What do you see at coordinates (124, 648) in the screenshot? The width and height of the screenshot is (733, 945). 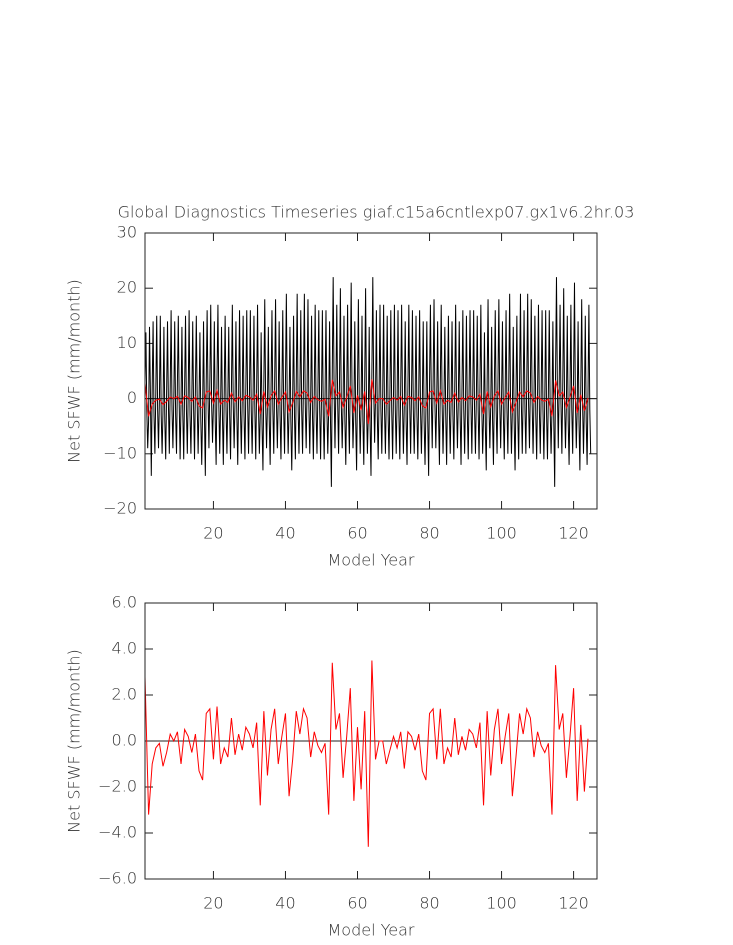 I see `y-tick-label: 4.0` at bounding box center [124, 648].